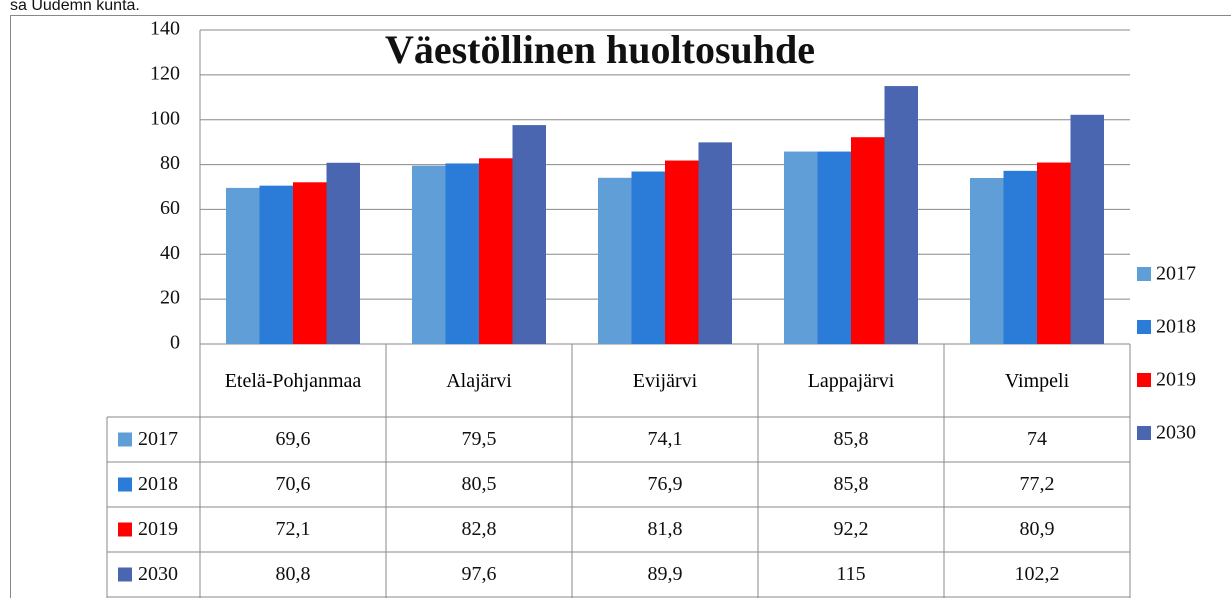 The image size is (1231, 598). I want to click on y-tick-label: 20, so click(170, 298).